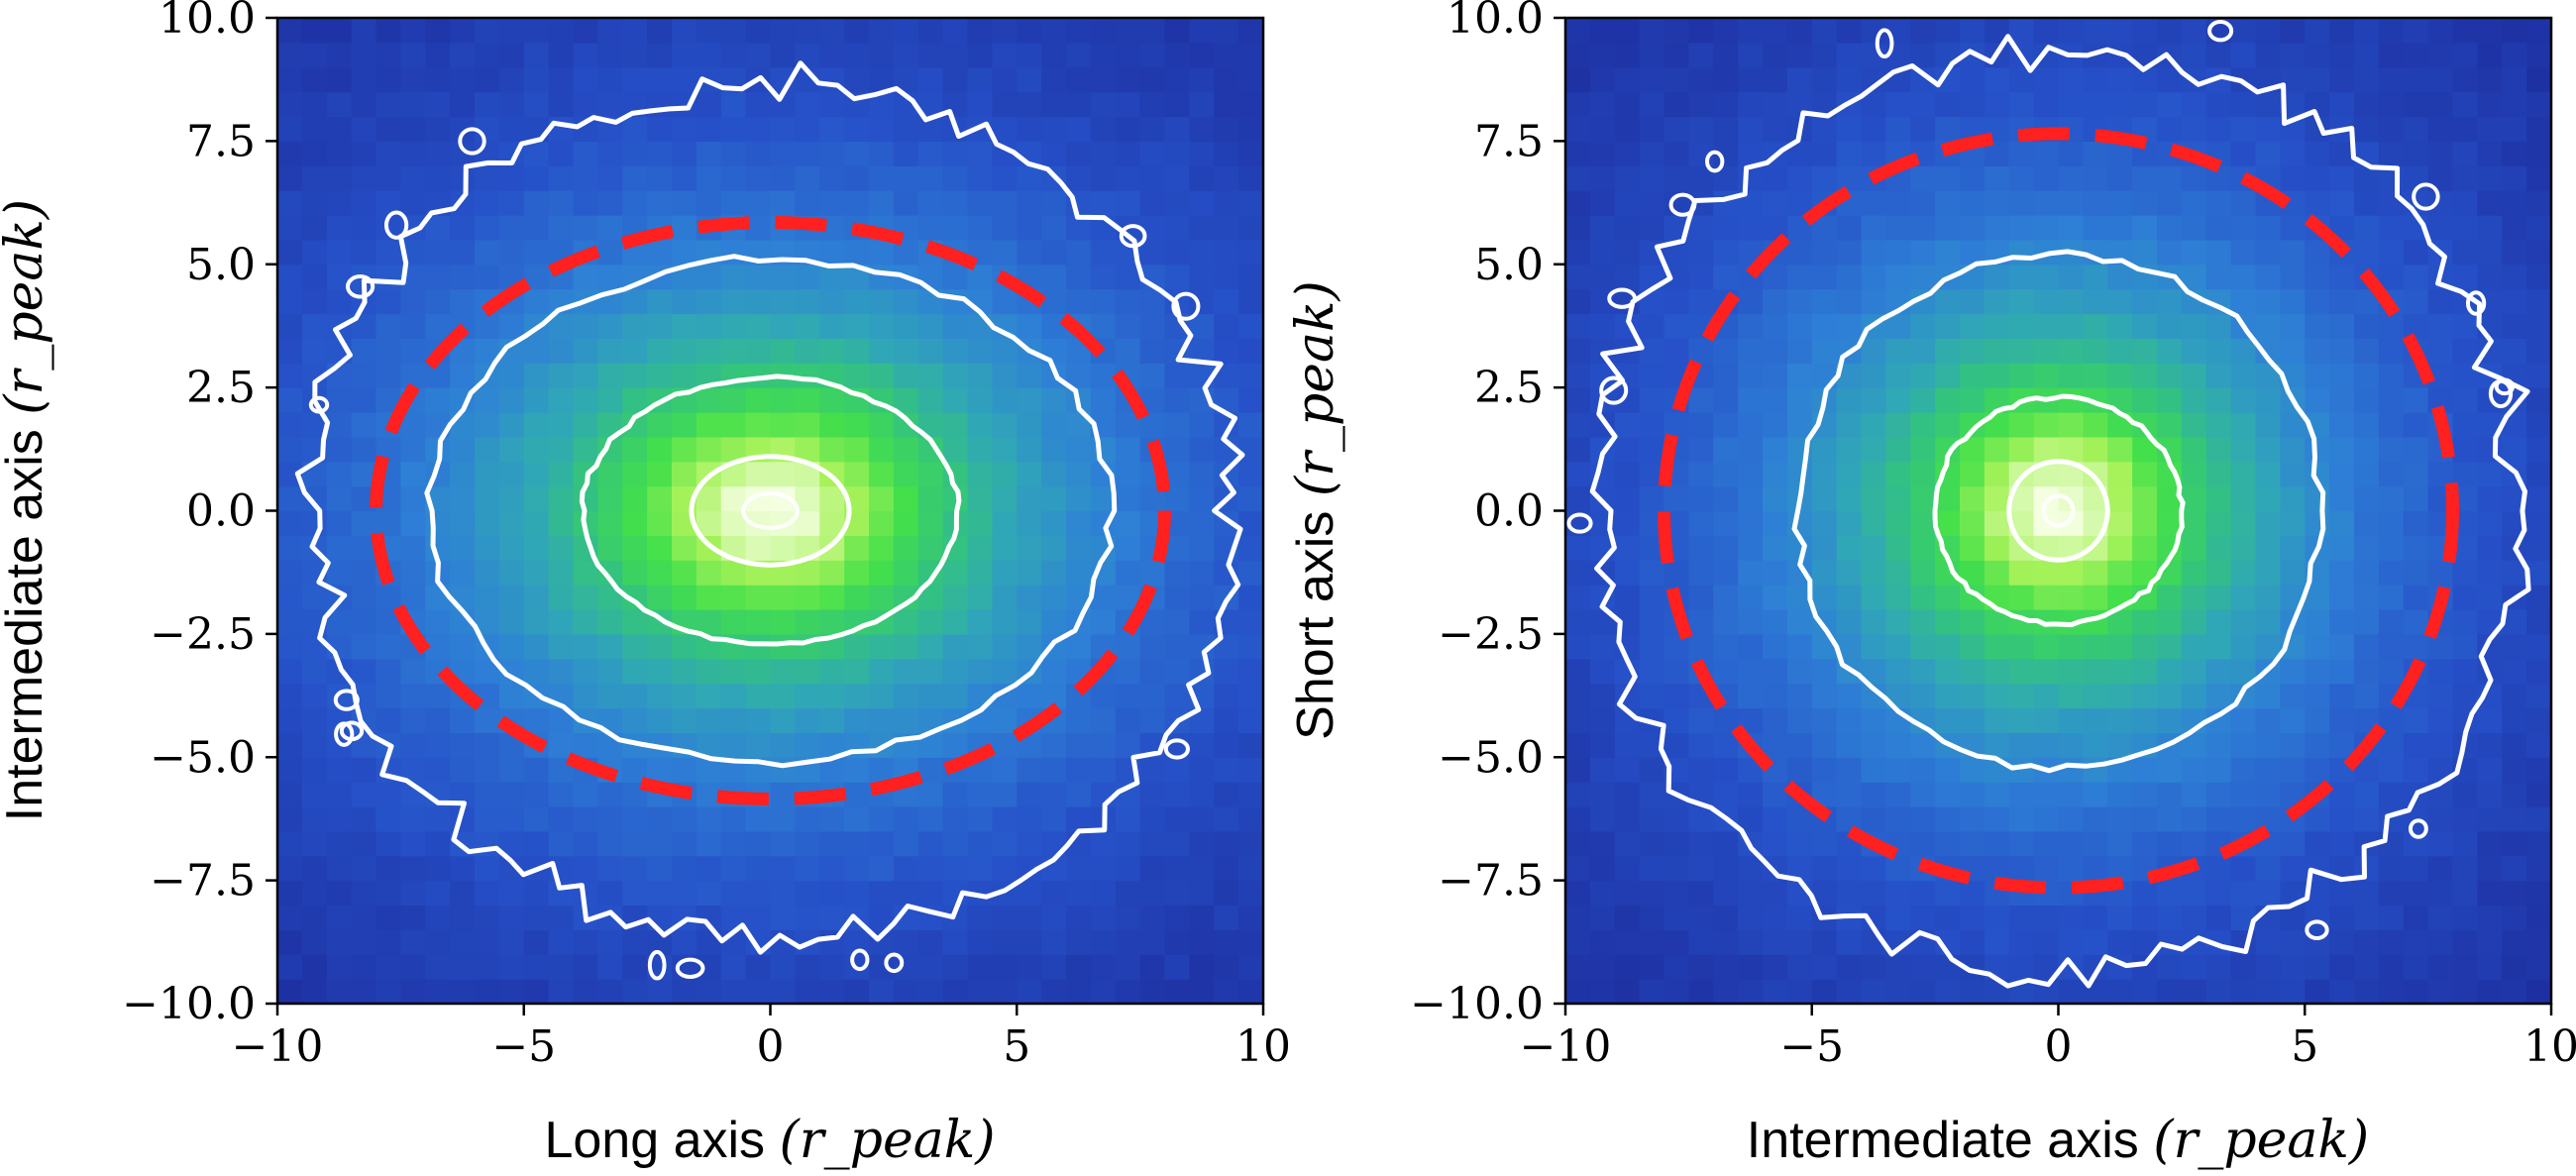 The height and width of the screenshot is (1176, 2576). What do you see at coordinates (203, 635) in the screenshot?
I see `y-tick-label: −2.5` at bounding box center [203, 635].